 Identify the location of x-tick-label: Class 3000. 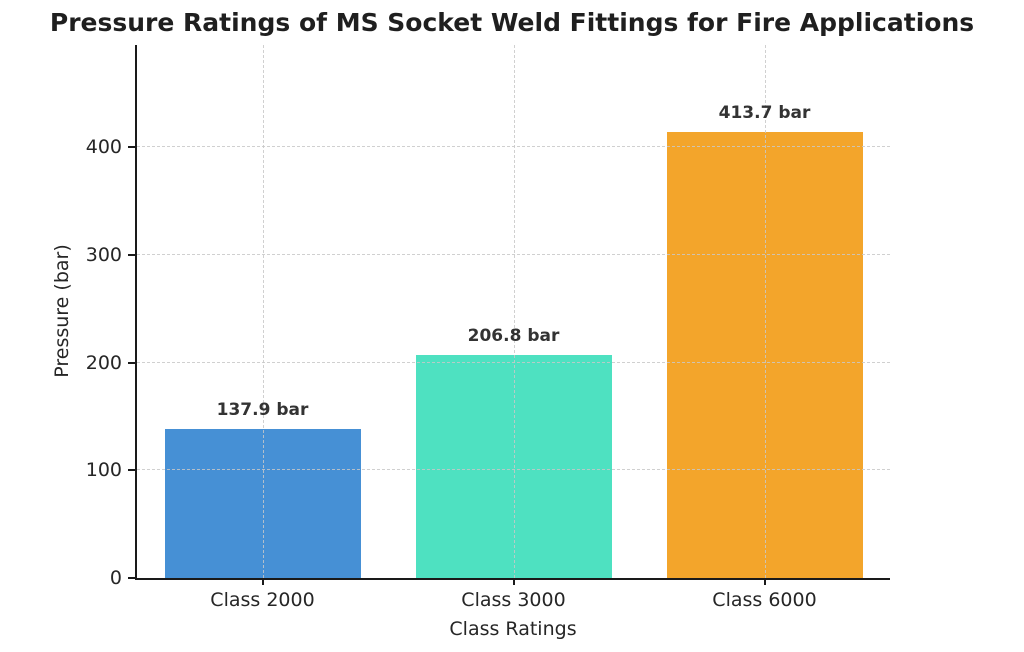
(513, 600).